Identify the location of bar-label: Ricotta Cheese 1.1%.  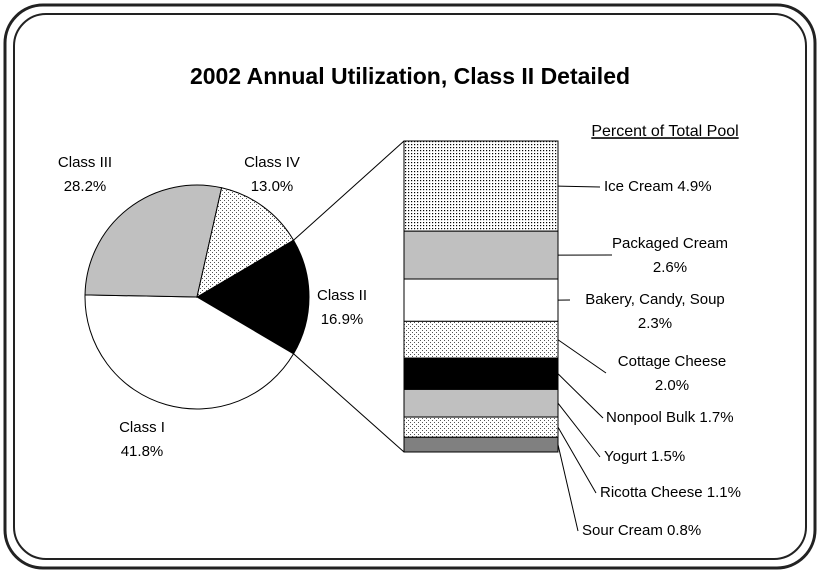
(670, 492).